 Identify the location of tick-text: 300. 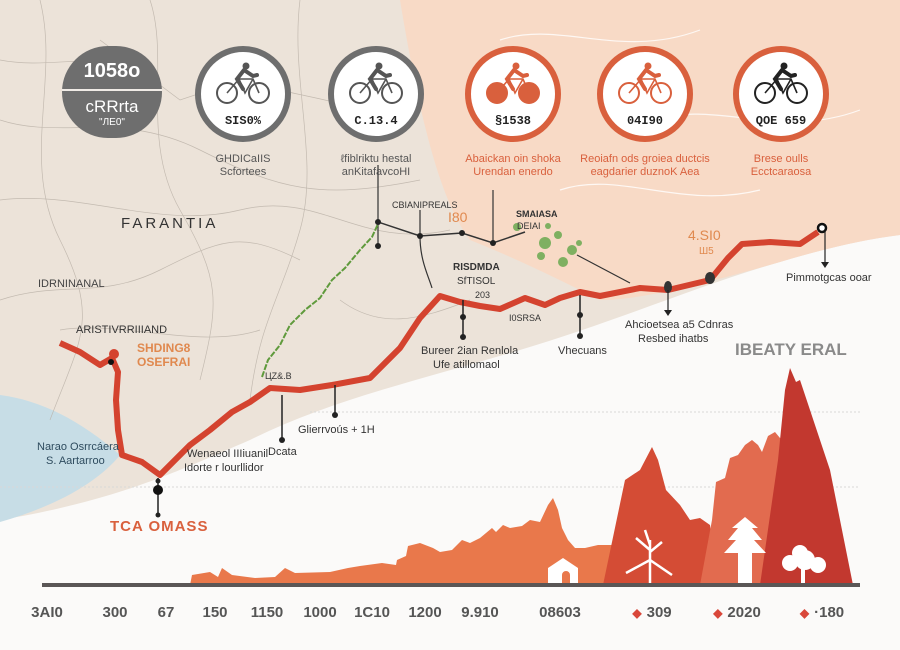
(115, 612).